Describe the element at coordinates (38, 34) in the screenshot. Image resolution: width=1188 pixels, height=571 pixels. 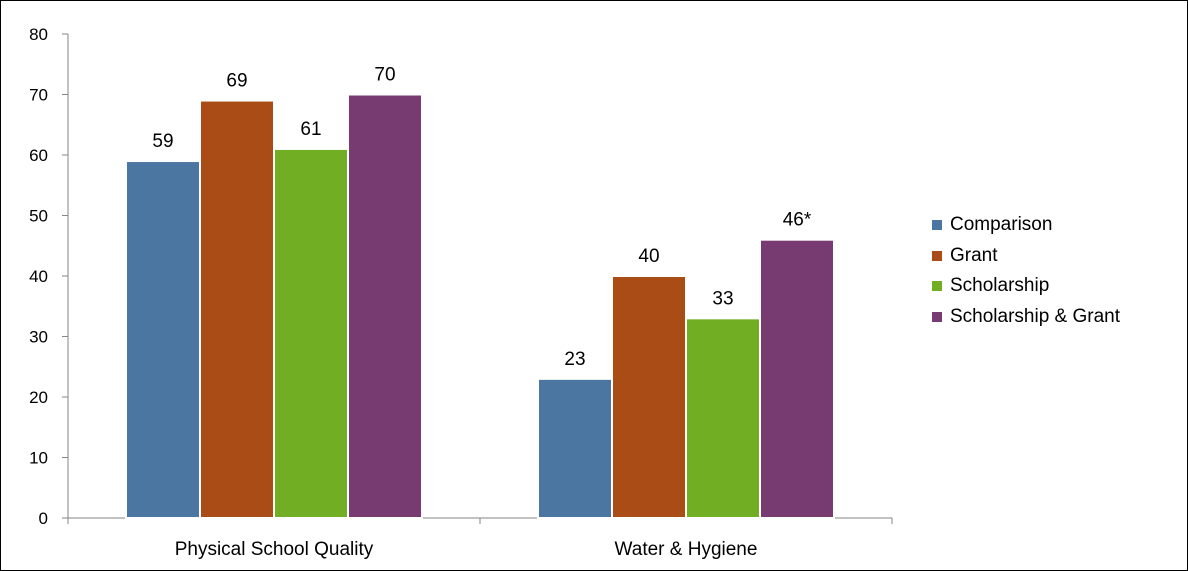
I see `y-tick-label: 80` at that location.